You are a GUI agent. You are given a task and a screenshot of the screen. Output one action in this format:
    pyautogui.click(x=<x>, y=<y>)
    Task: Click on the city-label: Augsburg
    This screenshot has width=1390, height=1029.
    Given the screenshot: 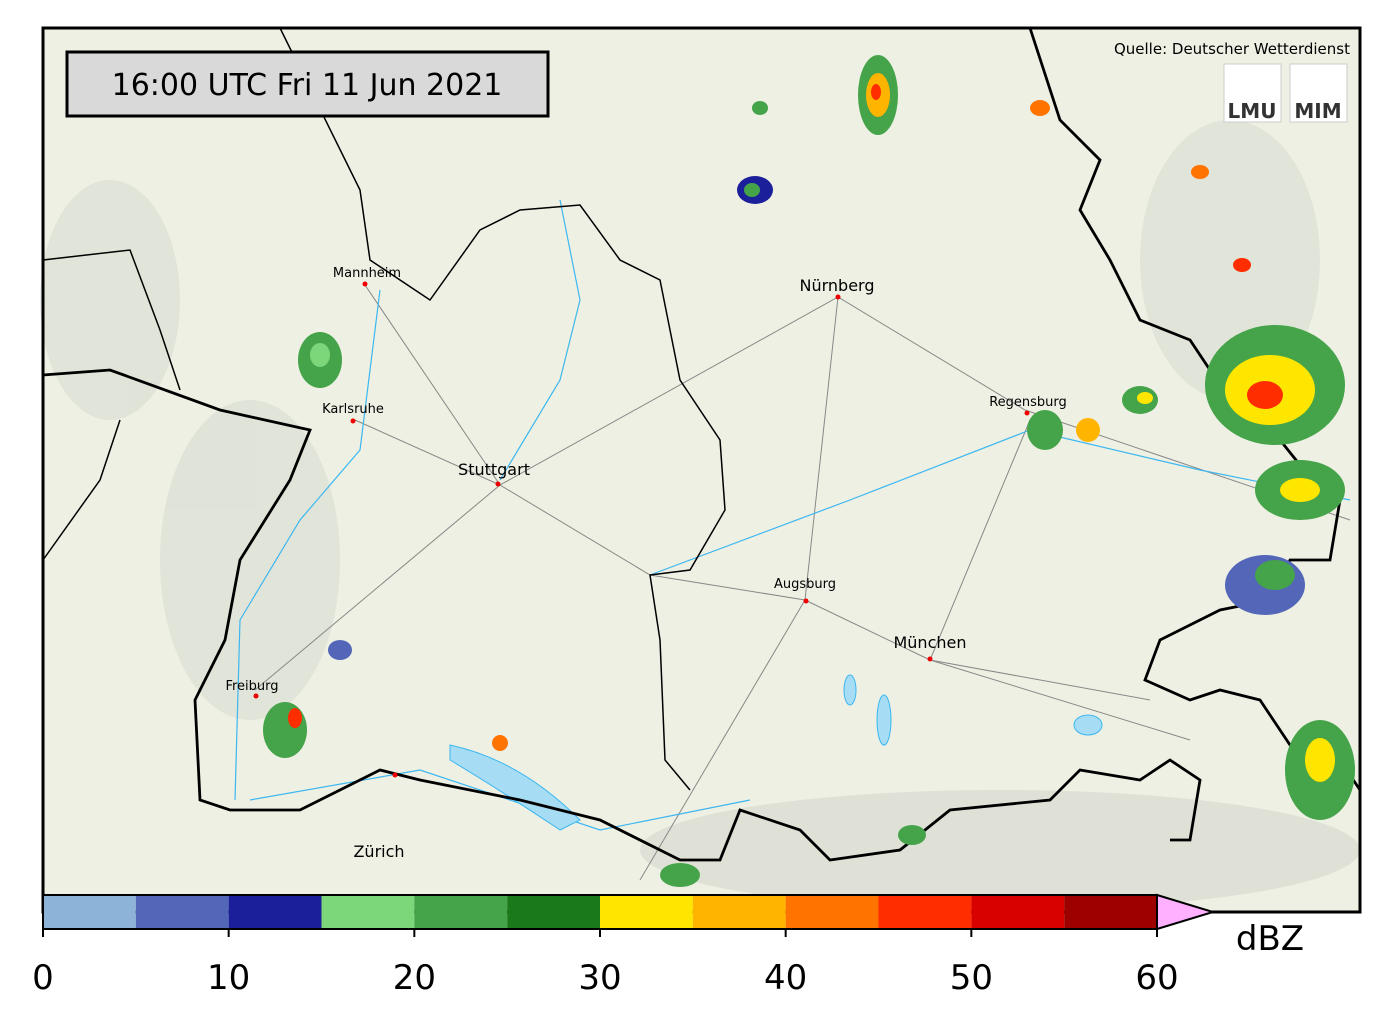 What is the action you would take?
    pyautogui.click(x=805, y=584)
    